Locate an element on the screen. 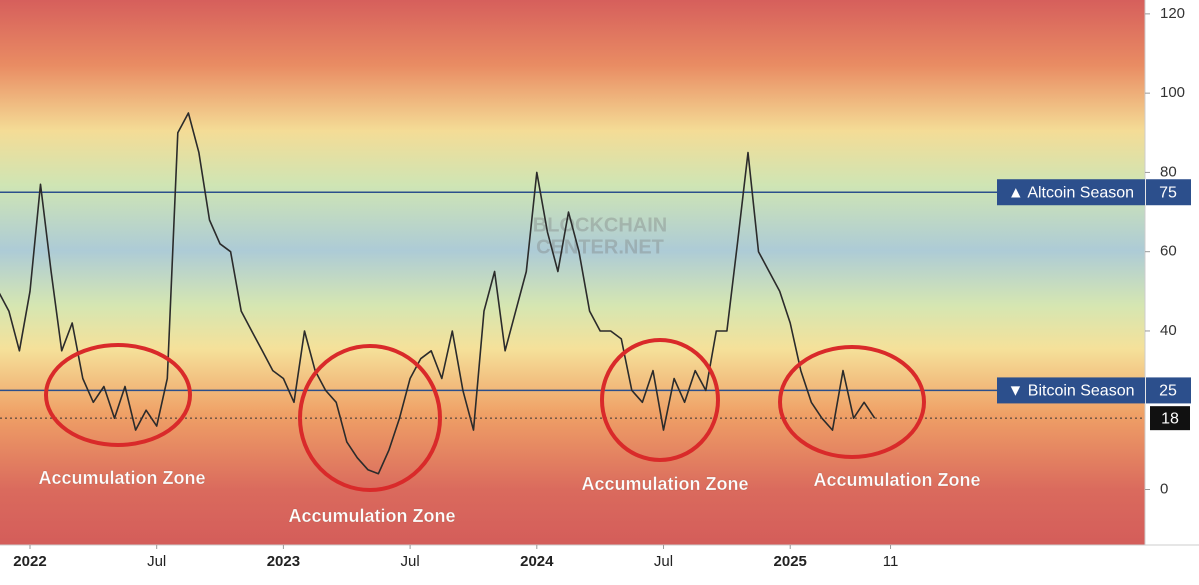 Image resolution: width=1199 pixels, height=585 pixels. current-value-box is located at coordinates (1170, 418).